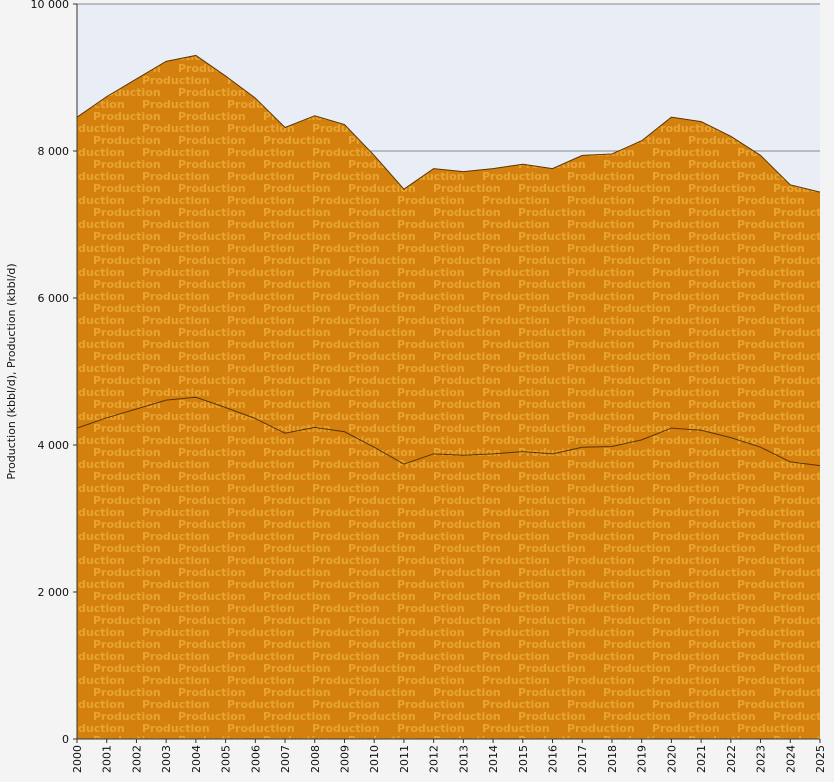  What do you see at coordinates (11, 371) in the screenshot?
I see `y-axis-title: Production (kbbl/d), Production (kbbl/d)` at bounding box center [11, 371].